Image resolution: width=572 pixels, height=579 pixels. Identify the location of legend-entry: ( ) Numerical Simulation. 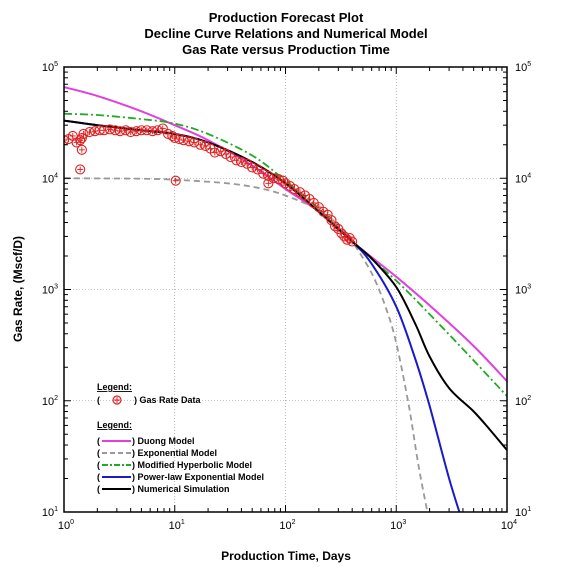
(163, 489).